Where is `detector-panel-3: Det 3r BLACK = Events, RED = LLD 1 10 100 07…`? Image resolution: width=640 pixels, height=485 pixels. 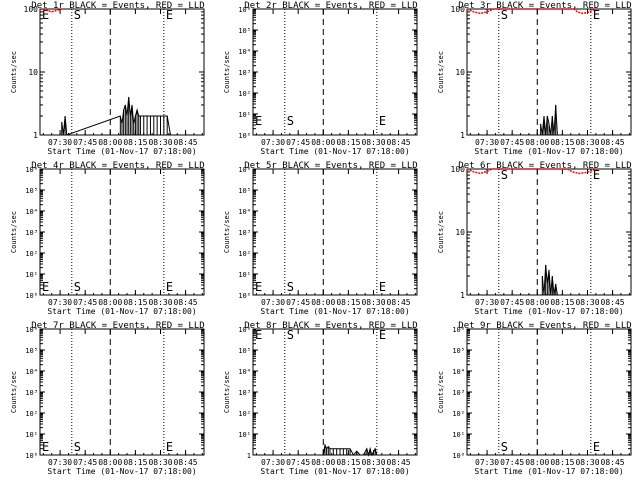
detector-panel-3: Det 3r BLACK = Events, RED = LLD 1 10 100 07… is located at coordinates (534, 78).